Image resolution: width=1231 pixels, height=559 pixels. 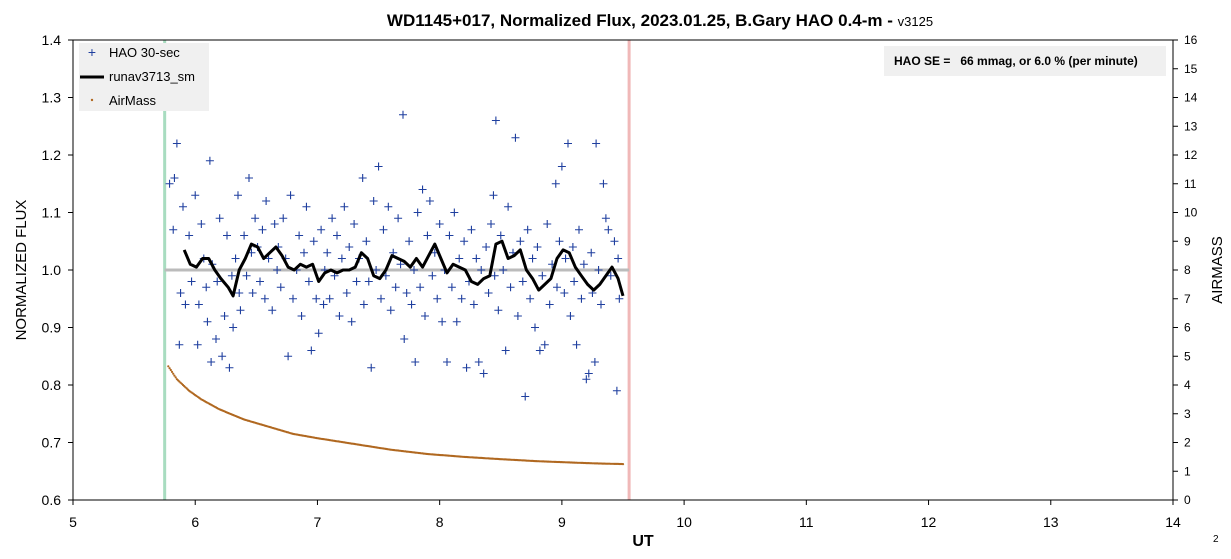 I want to click on y-axis-ticks: 0.6 0.7 0.8 0.9 1.0 1.1 1.2 1.3 1.4, so click(x=57, y=270).